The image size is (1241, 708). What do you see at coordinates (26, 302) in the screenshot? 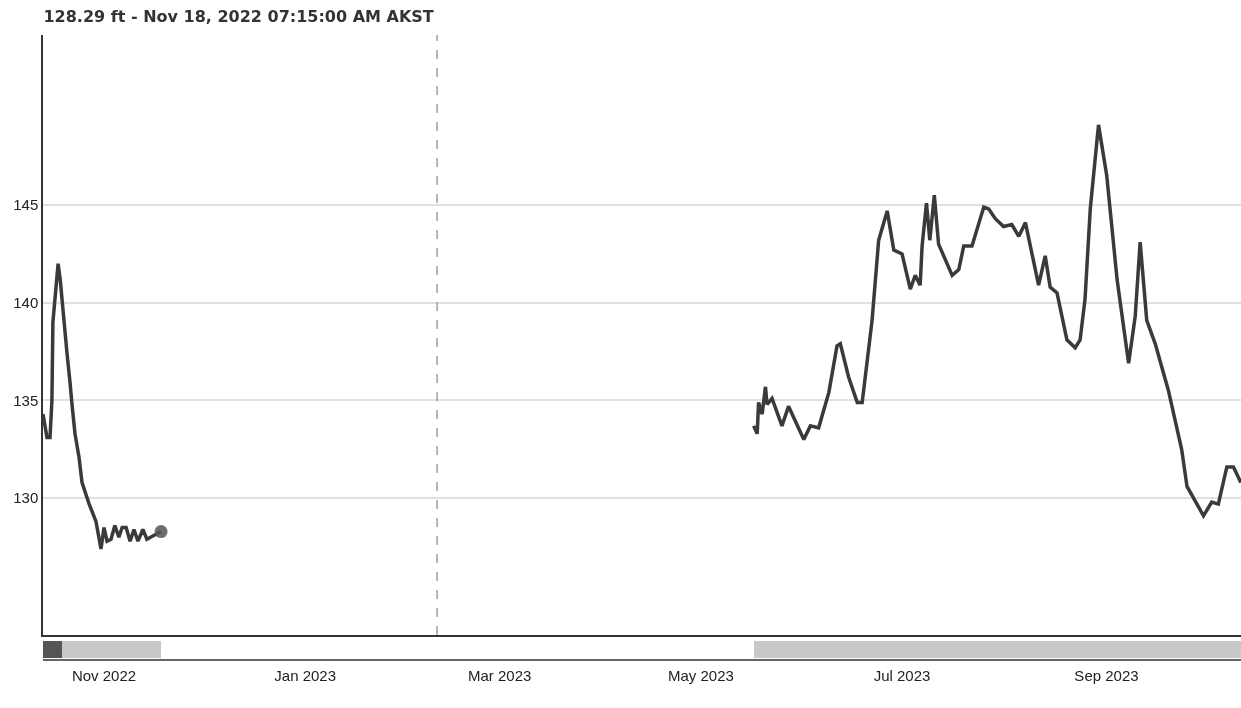
I see `y-tick-label: 140` at bounding box center [26, 302].